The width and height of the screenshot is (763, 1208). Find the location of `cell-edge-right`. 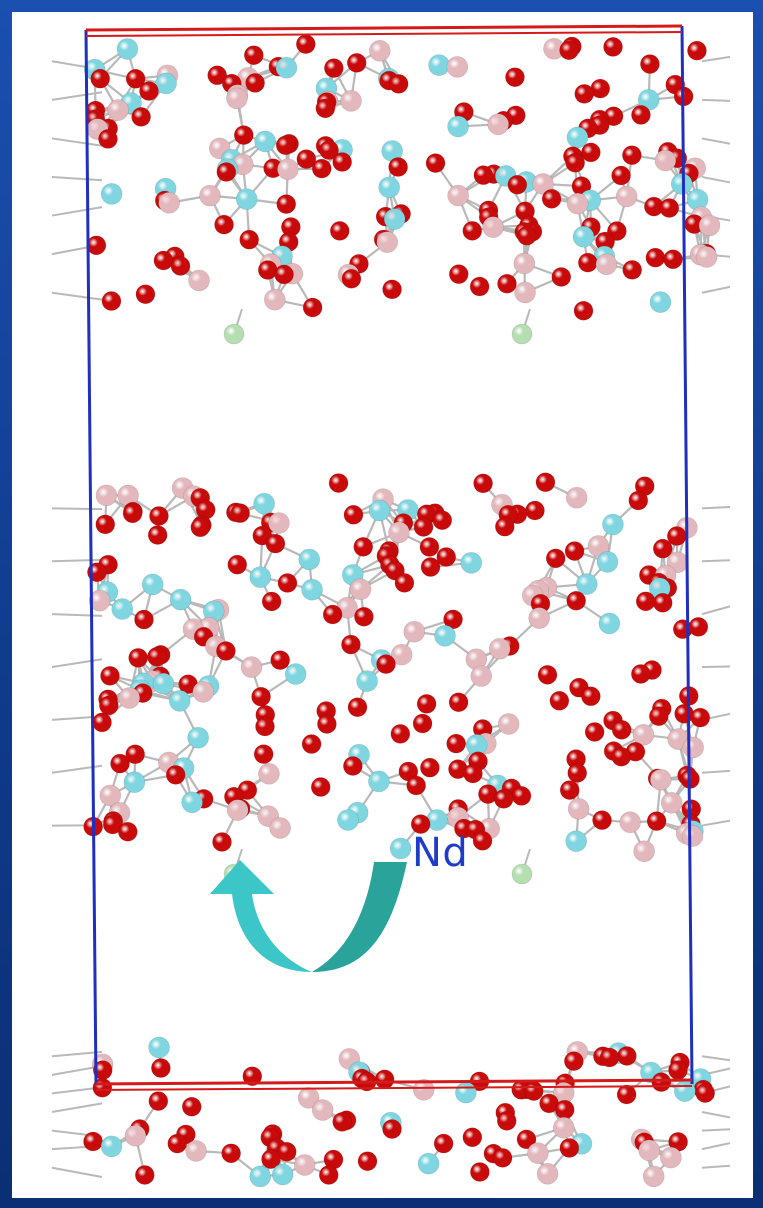

cell-edge-right is located at coordinates (687, 555).